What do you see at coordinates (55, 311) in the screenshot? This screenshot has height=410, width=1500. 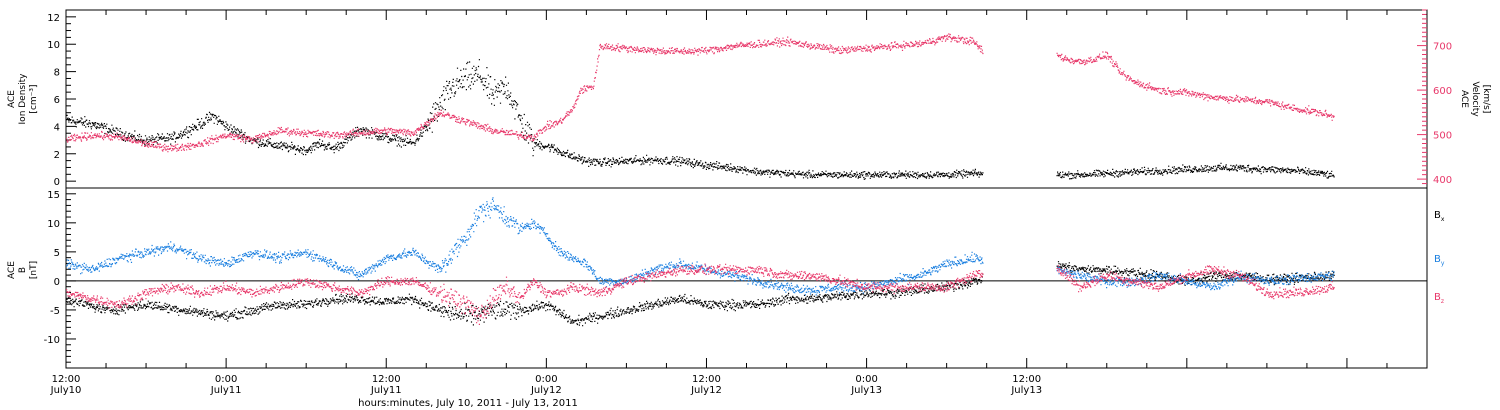 I see `b-tick-label: -5` at bounding box center [55, 311].